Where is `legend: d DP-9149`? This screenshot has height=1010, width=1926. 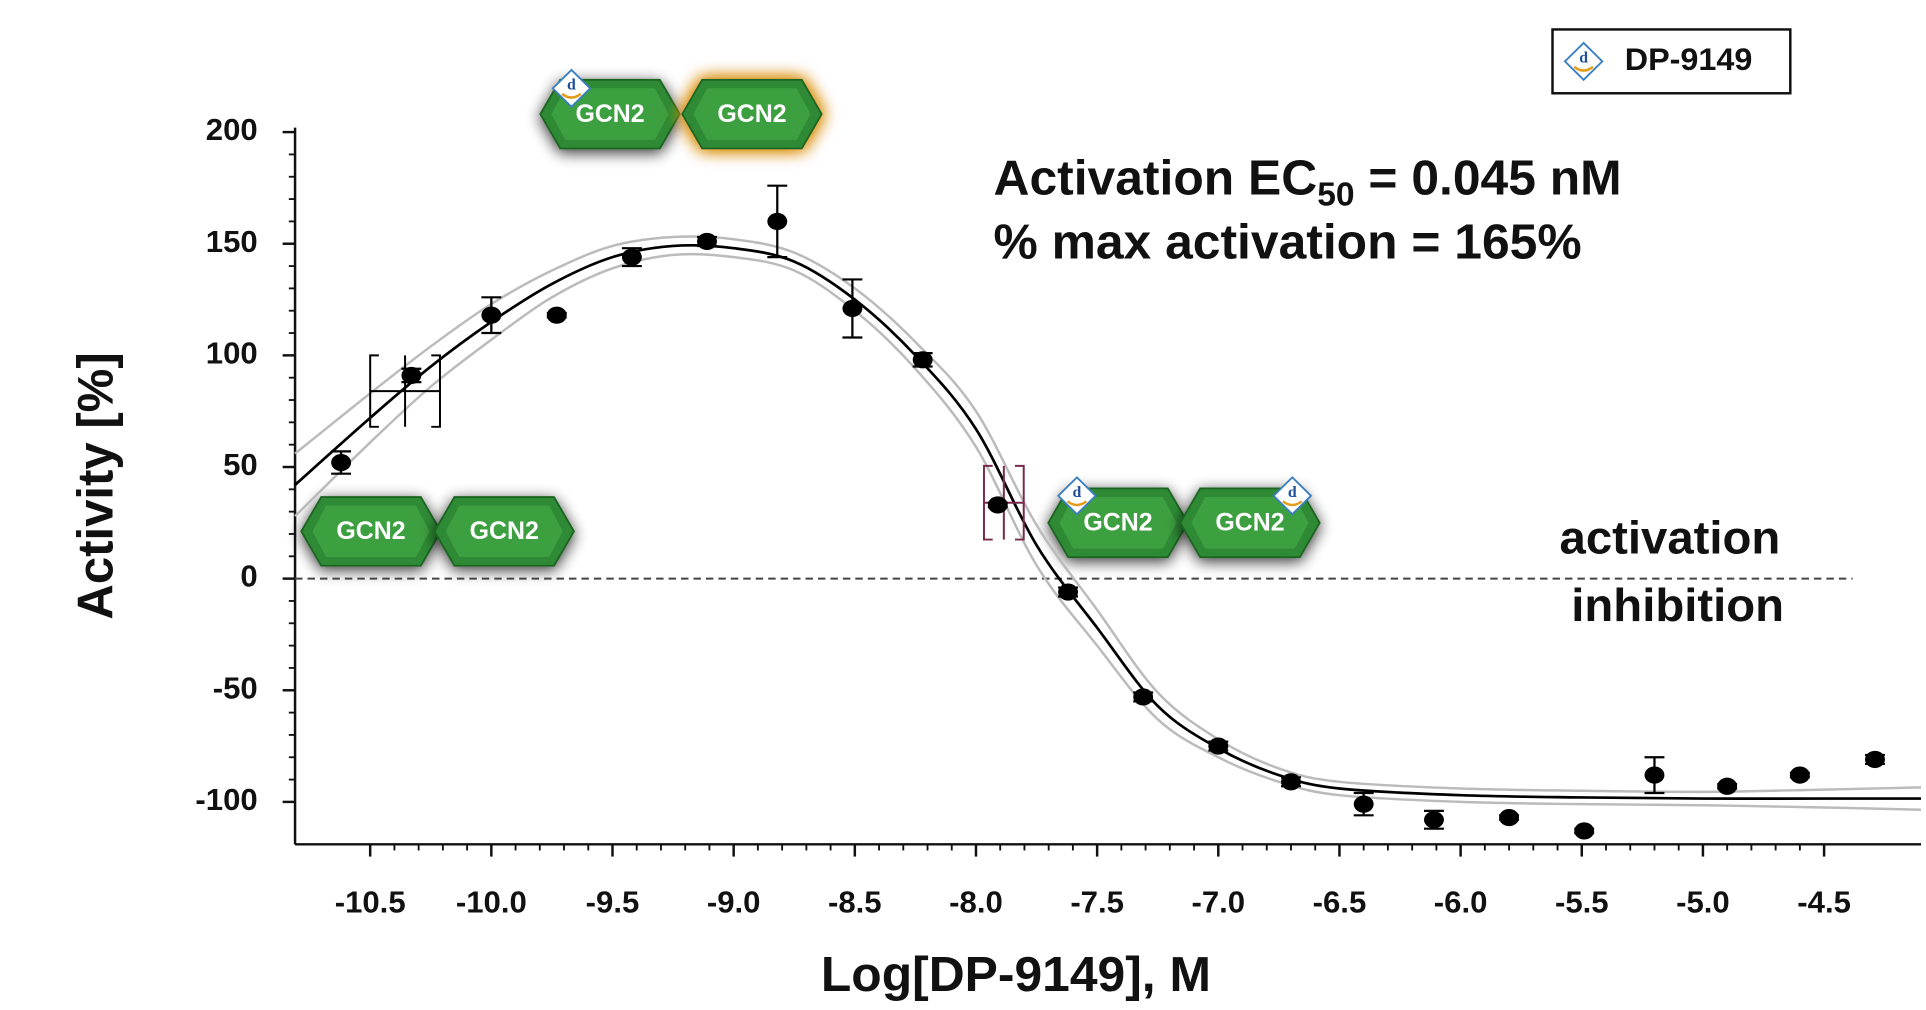
legend: d DP-9149 is located at coordinates (1671, 61).